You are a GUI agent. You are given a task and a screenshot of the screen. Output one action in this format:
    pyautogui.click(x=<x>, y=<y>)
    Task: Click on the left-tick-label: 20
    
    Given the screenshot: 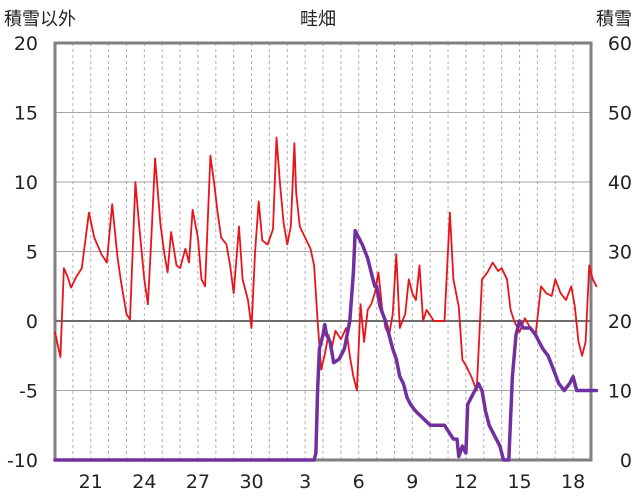 What is the action you would take?
    pyautogui.click(x=26, y=44)
    